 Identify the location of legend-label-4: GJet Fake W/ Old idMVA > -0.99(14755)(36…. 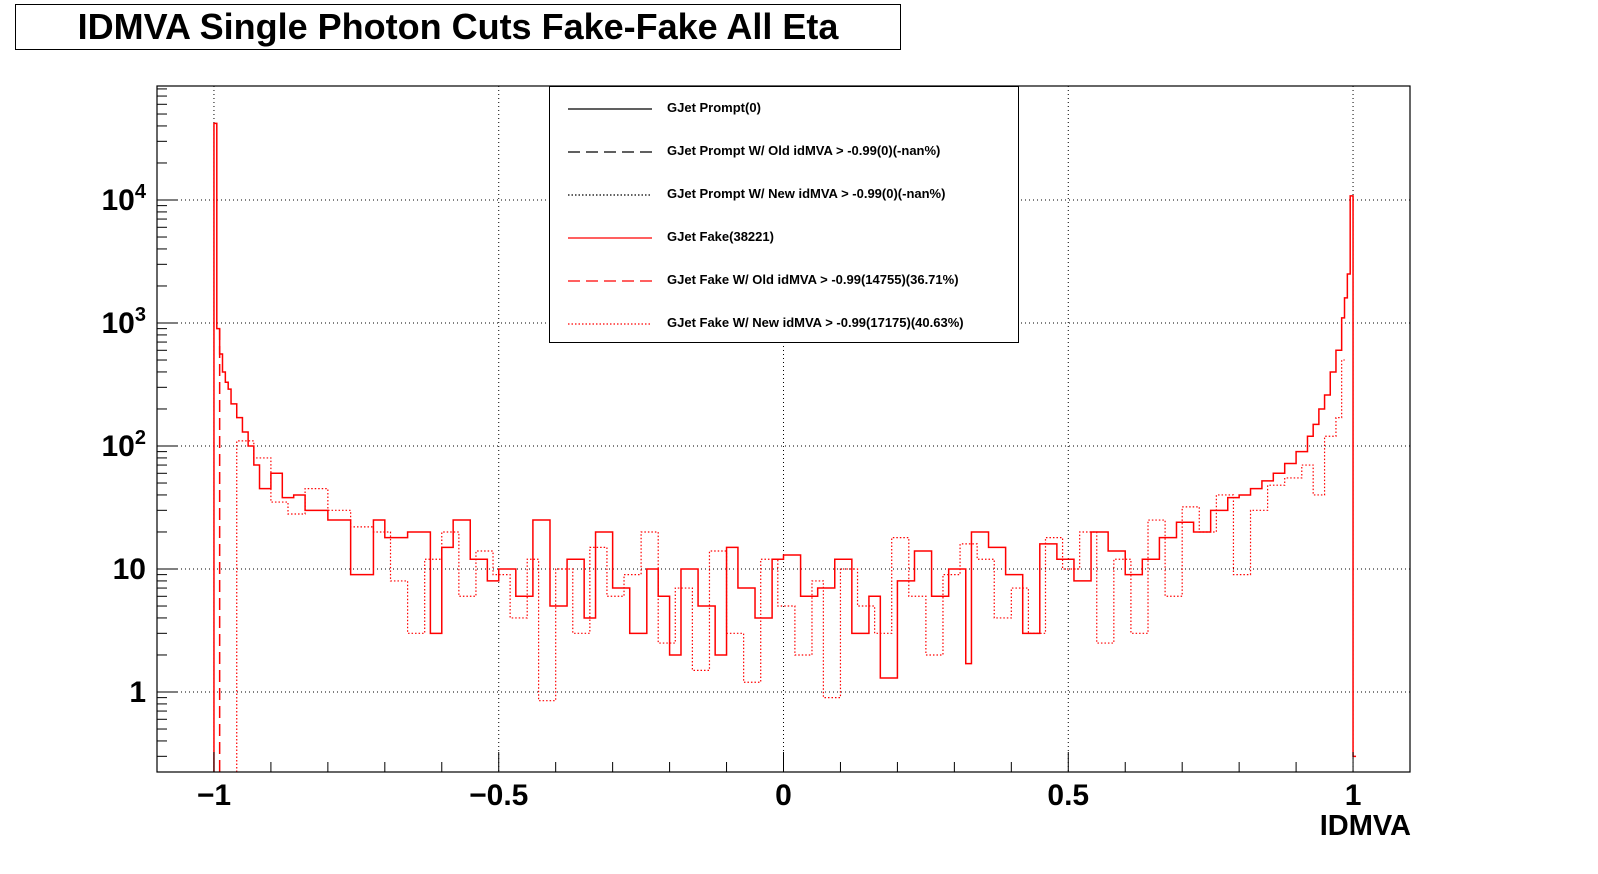
(813, 279).